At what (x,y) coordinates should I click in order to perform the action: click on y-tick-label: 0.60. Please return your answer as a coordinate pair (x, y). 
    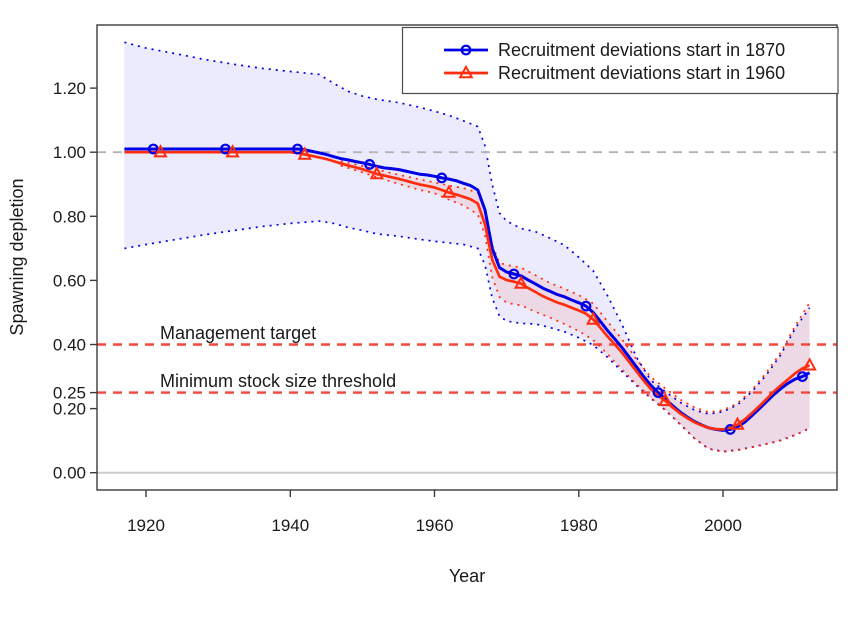
    Looking at the image, I should click on (69, 280).